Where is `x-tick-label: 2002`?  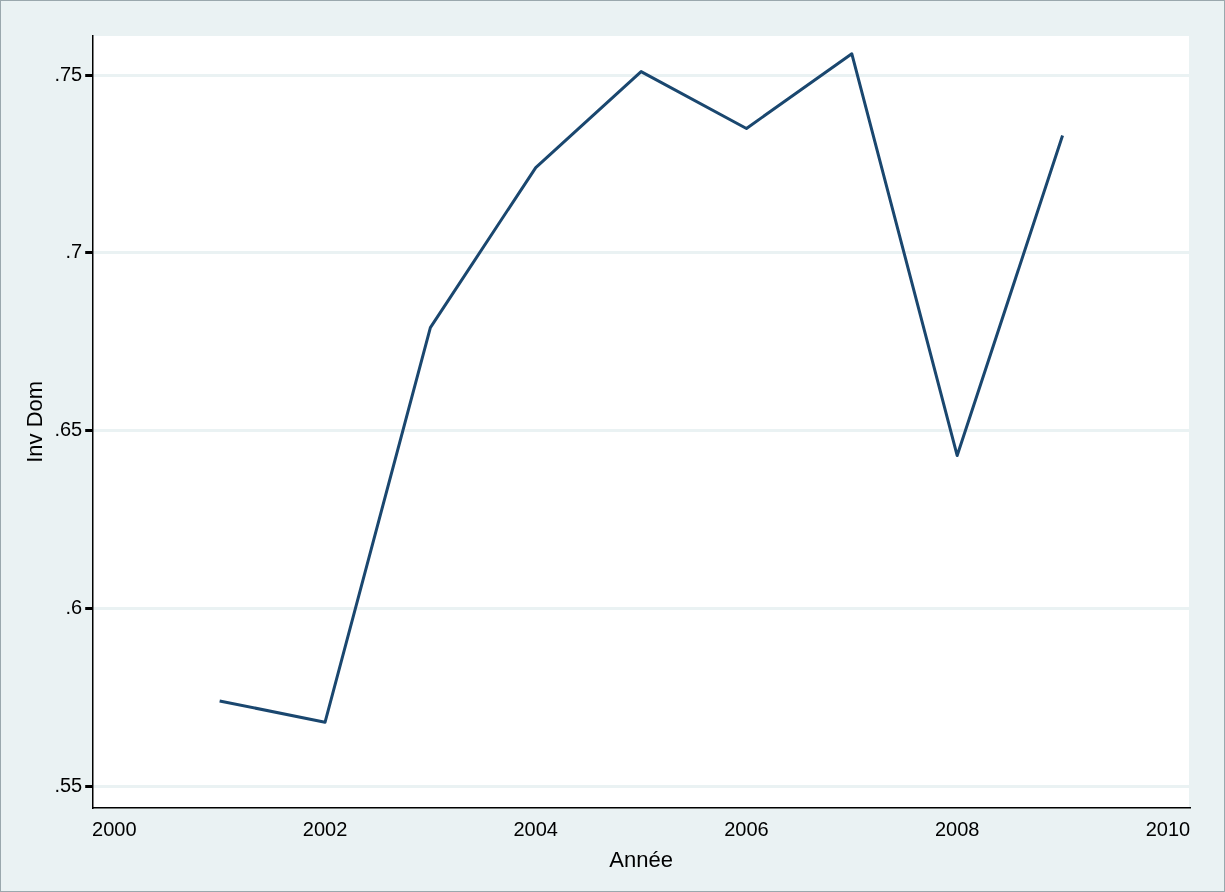 x-tick-label: 2002 is located at coordinates (325, 829).